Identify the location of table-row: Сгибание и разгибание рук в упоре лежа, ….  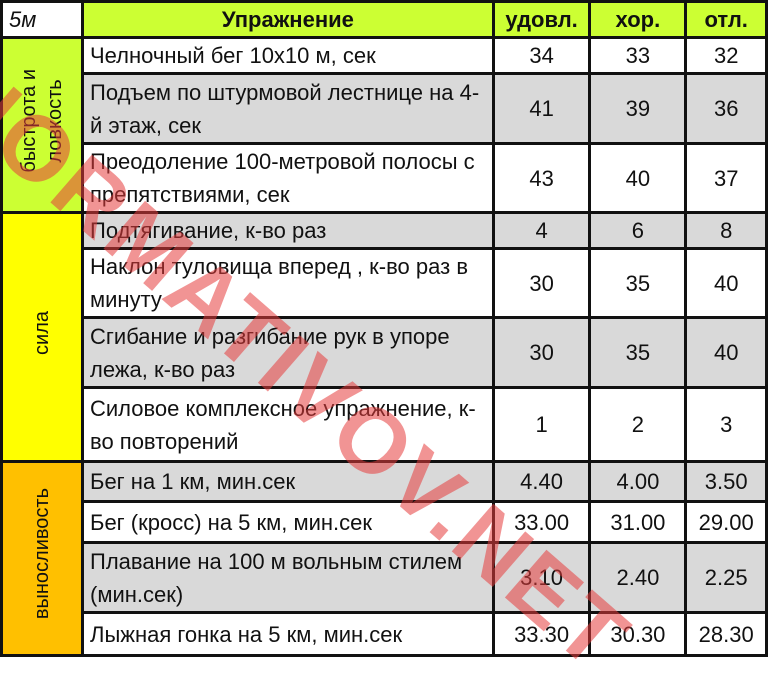
(385, 352).